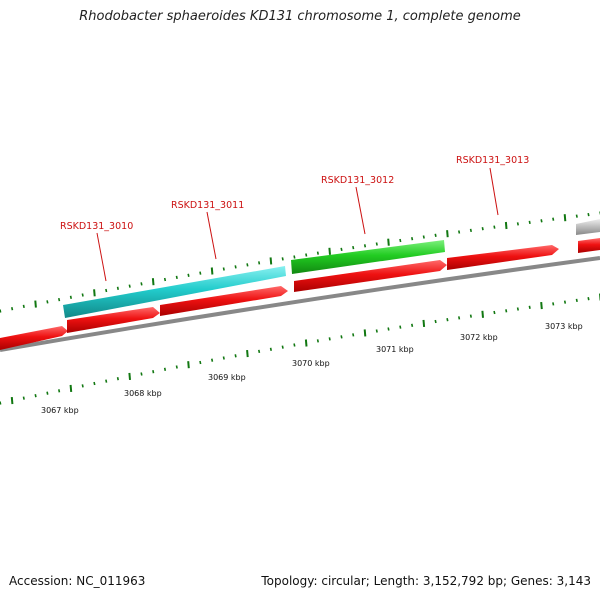  Describe the element at coordinates (77, 581) in the screenshot. I see `accession-text: Accession: NC_011963` at that location.